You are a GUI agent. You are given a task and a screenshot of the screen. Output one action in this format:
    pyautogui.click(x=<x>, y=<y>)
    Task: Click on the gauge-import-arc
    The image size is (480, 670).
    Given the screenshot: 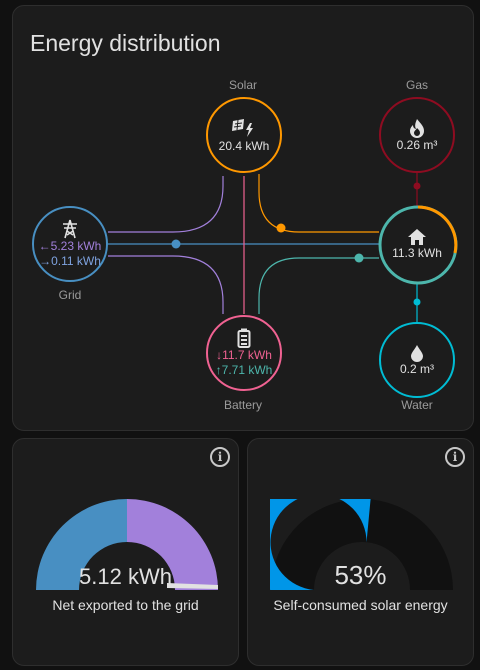 What is the action you would take?
    pyautogui.click(x=81, y=544)
    